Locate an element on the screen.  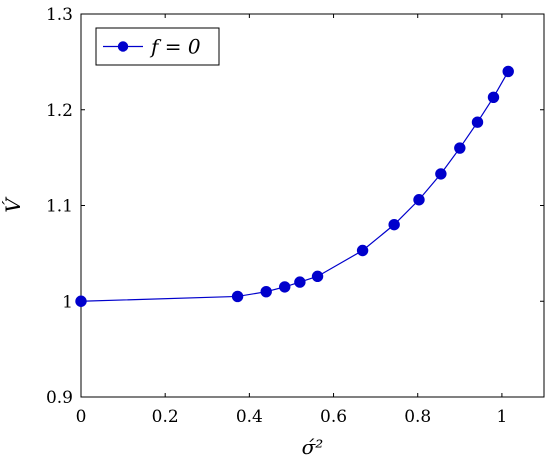
legend-label: f = 0 is located at coordinates (175, 47).